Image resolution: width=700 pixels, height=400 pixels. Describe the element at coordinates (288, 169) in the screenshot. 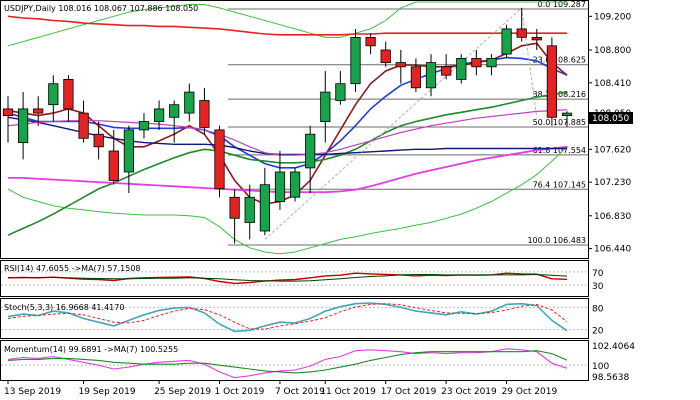

I see `ma-line-pink` at that location.